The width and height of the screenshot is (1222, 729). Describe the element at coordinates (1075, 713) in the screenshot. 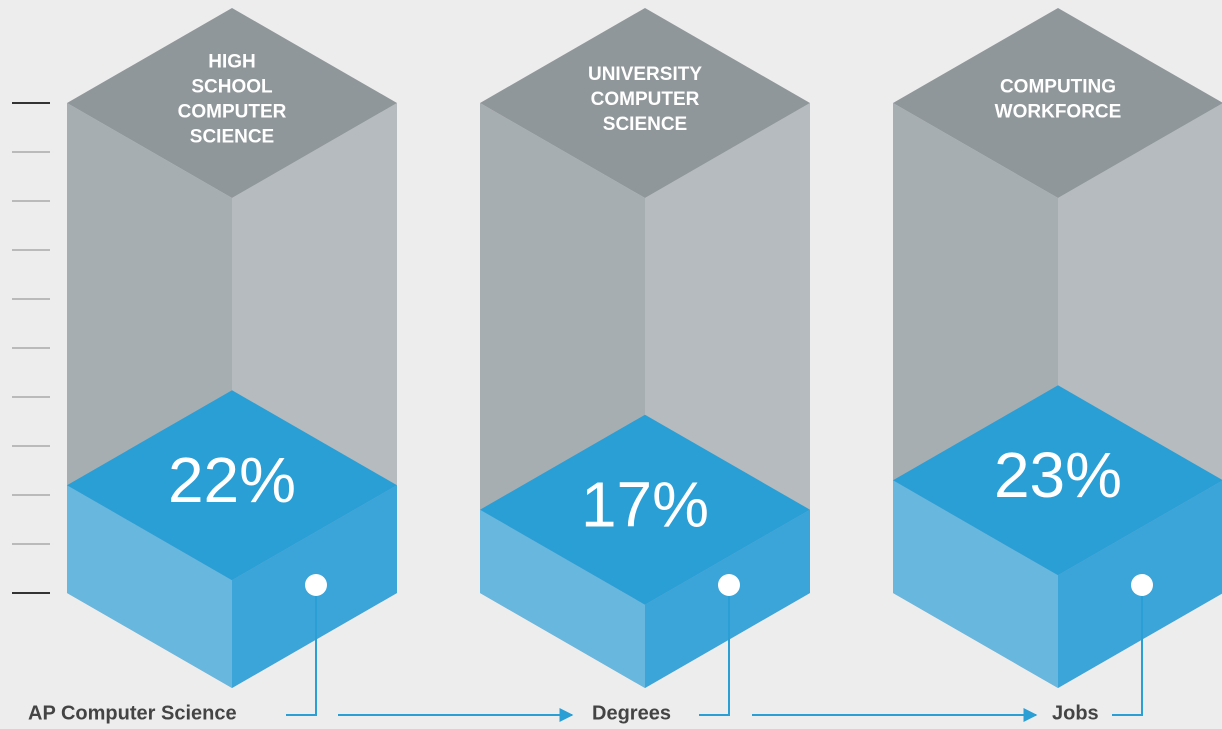

I see `stage-label: Jobs` at that location.